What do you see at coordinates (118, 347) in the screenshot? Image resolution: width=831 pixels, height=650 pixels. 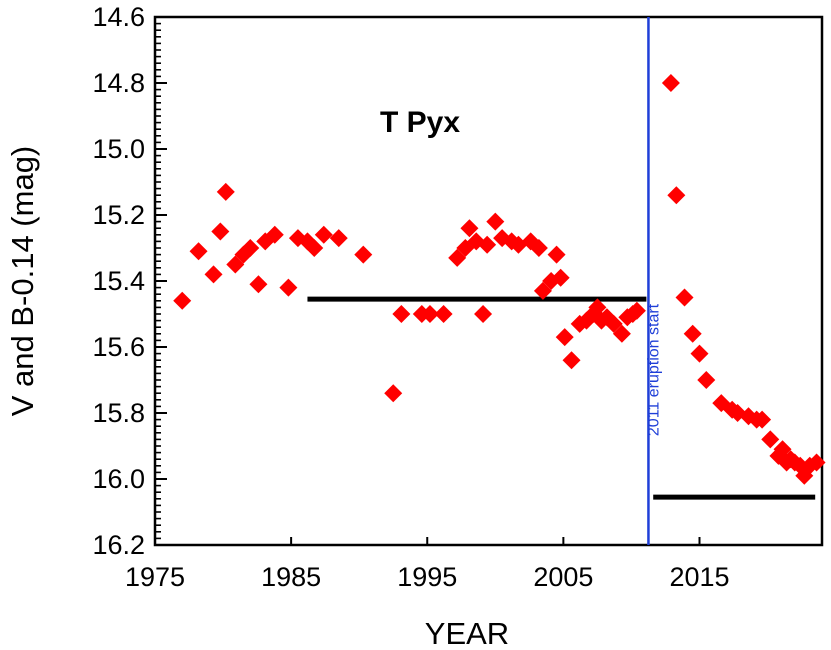 I see `y-tick-label: 15.6` at bounding box center [118, 347].